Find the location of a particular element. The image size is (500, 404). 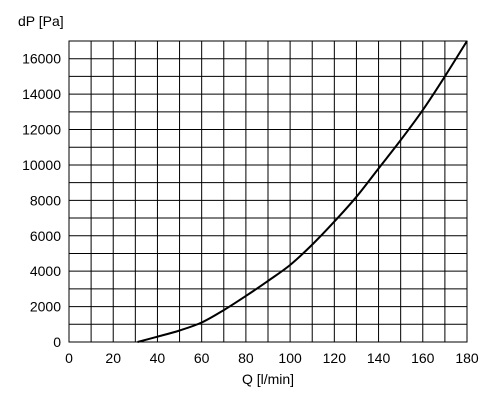

y-tick-label: 16000 is located at coordinates (41, 59).